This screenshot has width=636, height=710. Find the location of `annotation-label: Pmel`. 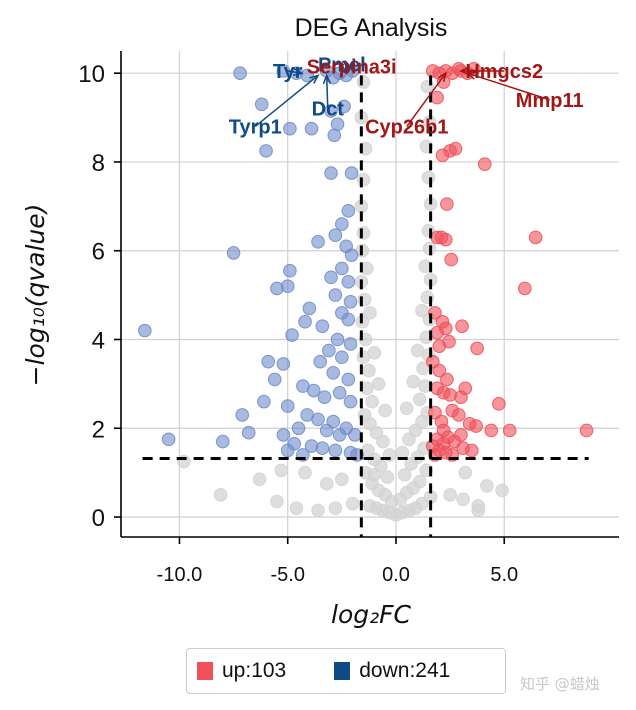

annotation-label: Pmel is located at coordinates (342, 65).